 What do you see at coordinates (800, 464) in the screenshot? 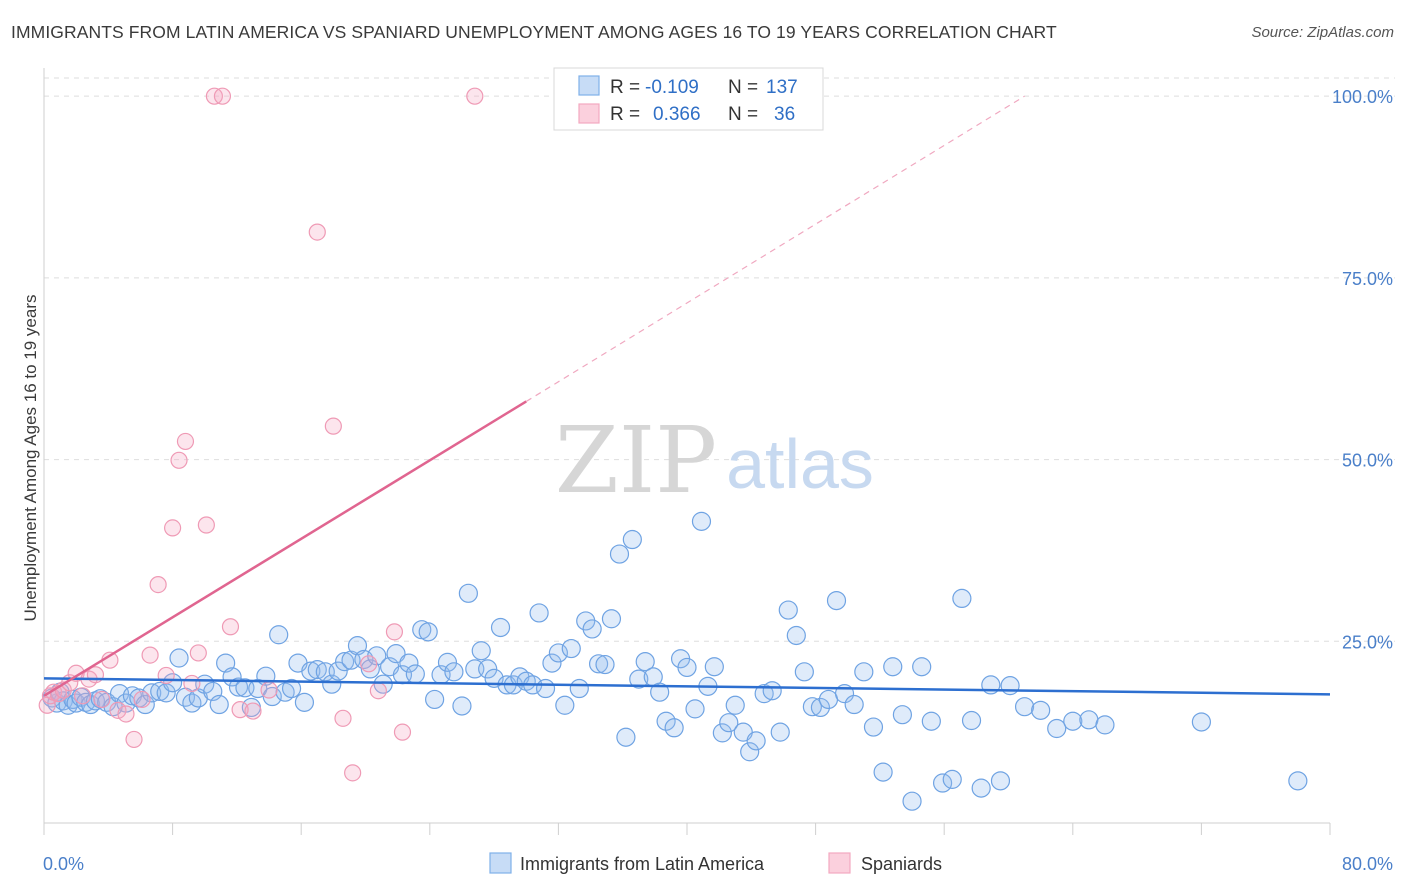
I see `watermark-atlas: atlas` at bounding box center [800, 464].